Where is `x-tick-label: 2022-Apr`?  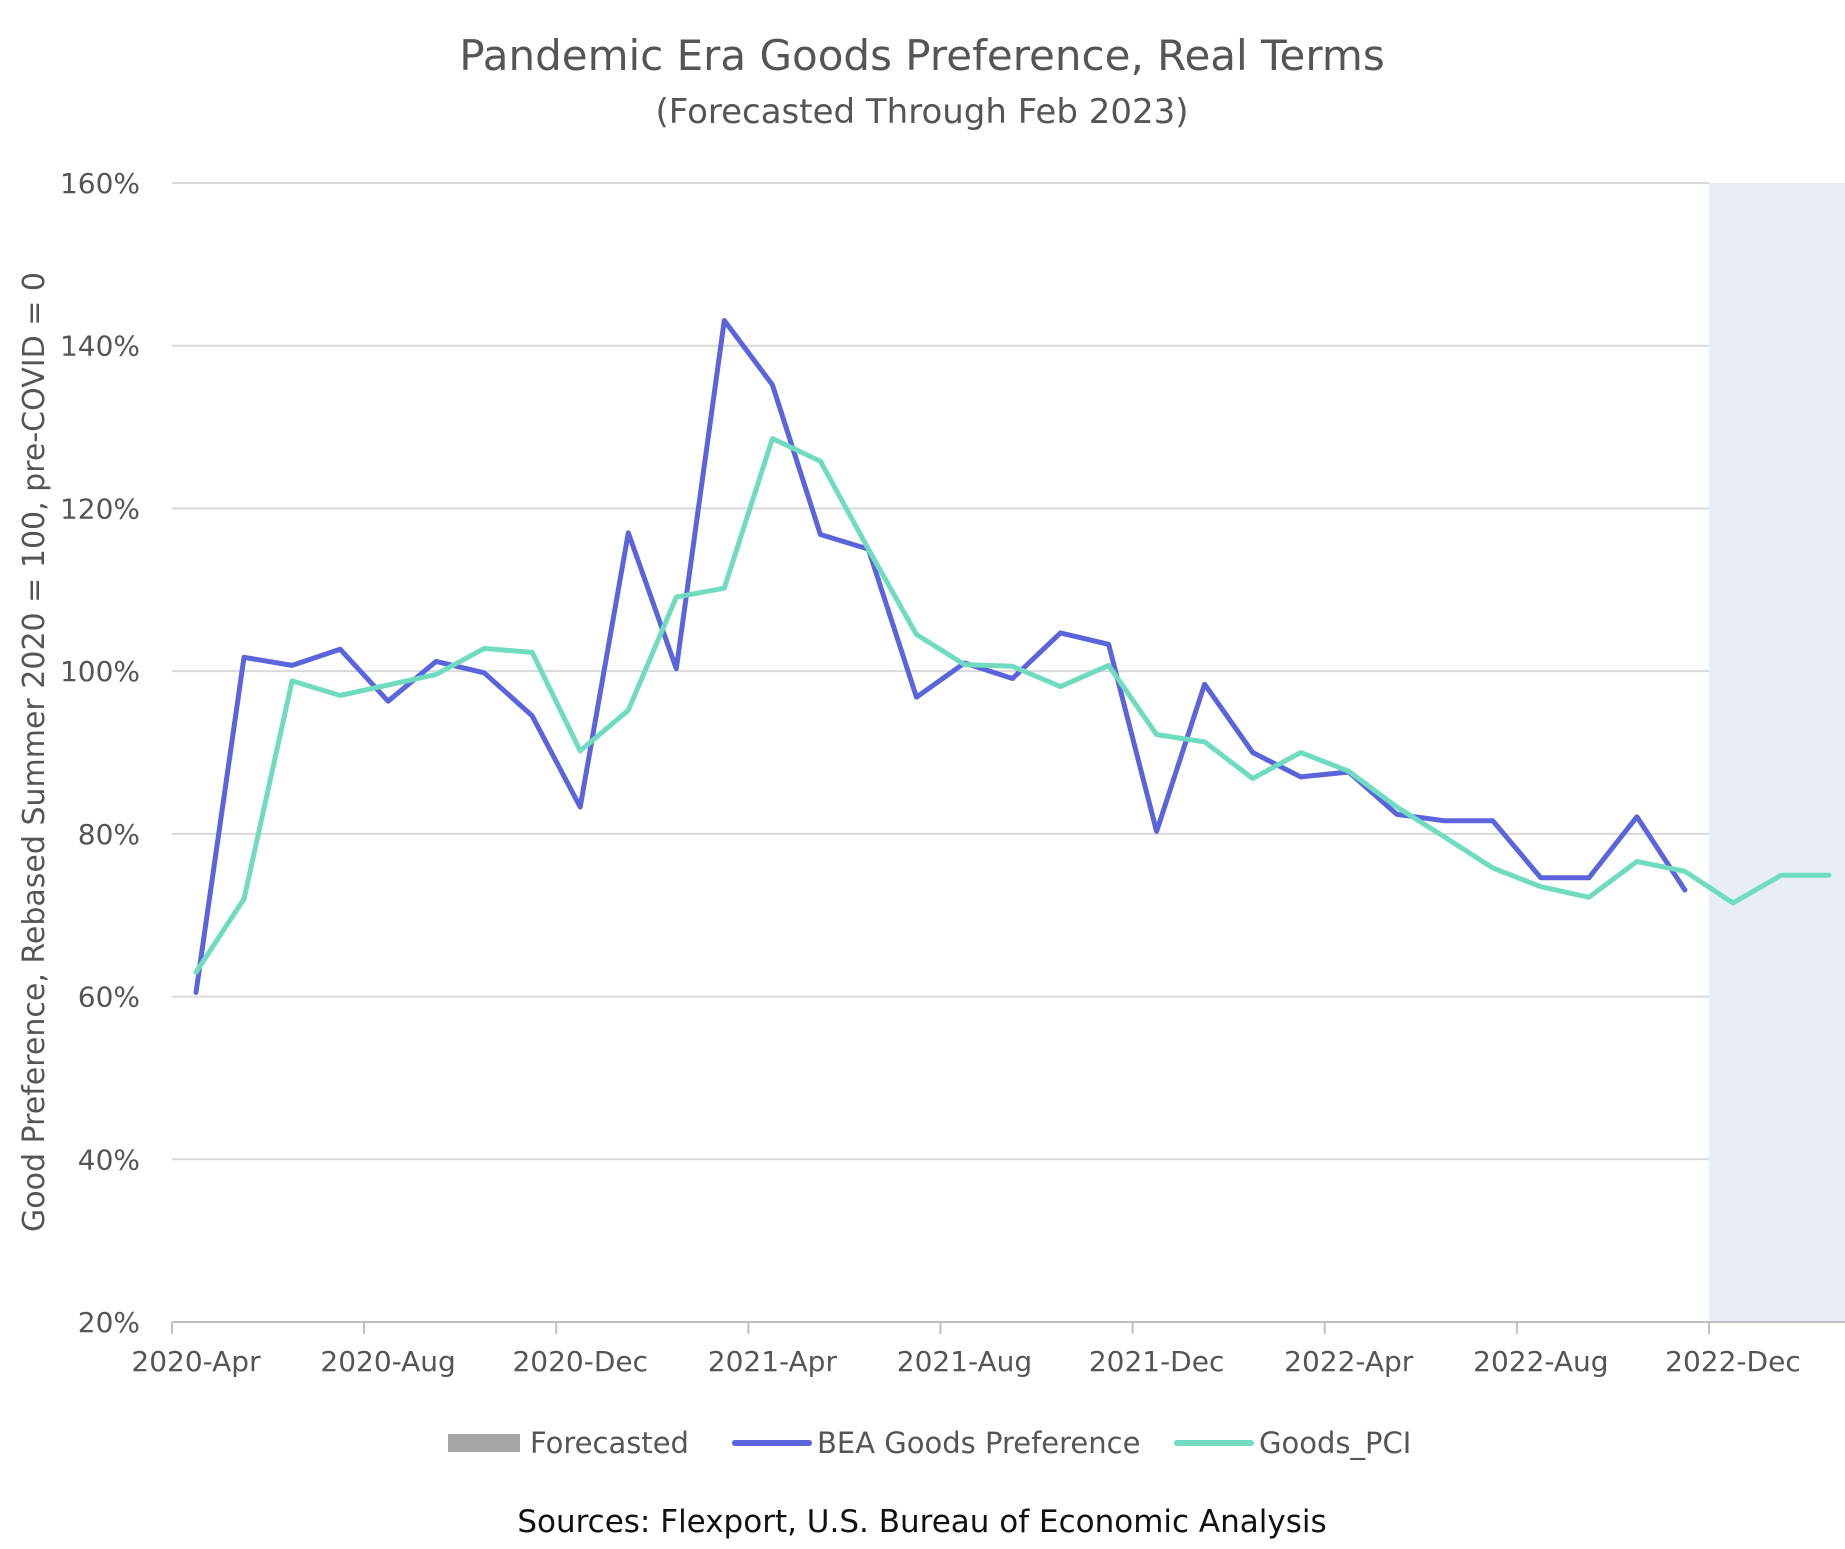
x-tick-label: 2022-Apr is located at coordinates (1349, 1361).